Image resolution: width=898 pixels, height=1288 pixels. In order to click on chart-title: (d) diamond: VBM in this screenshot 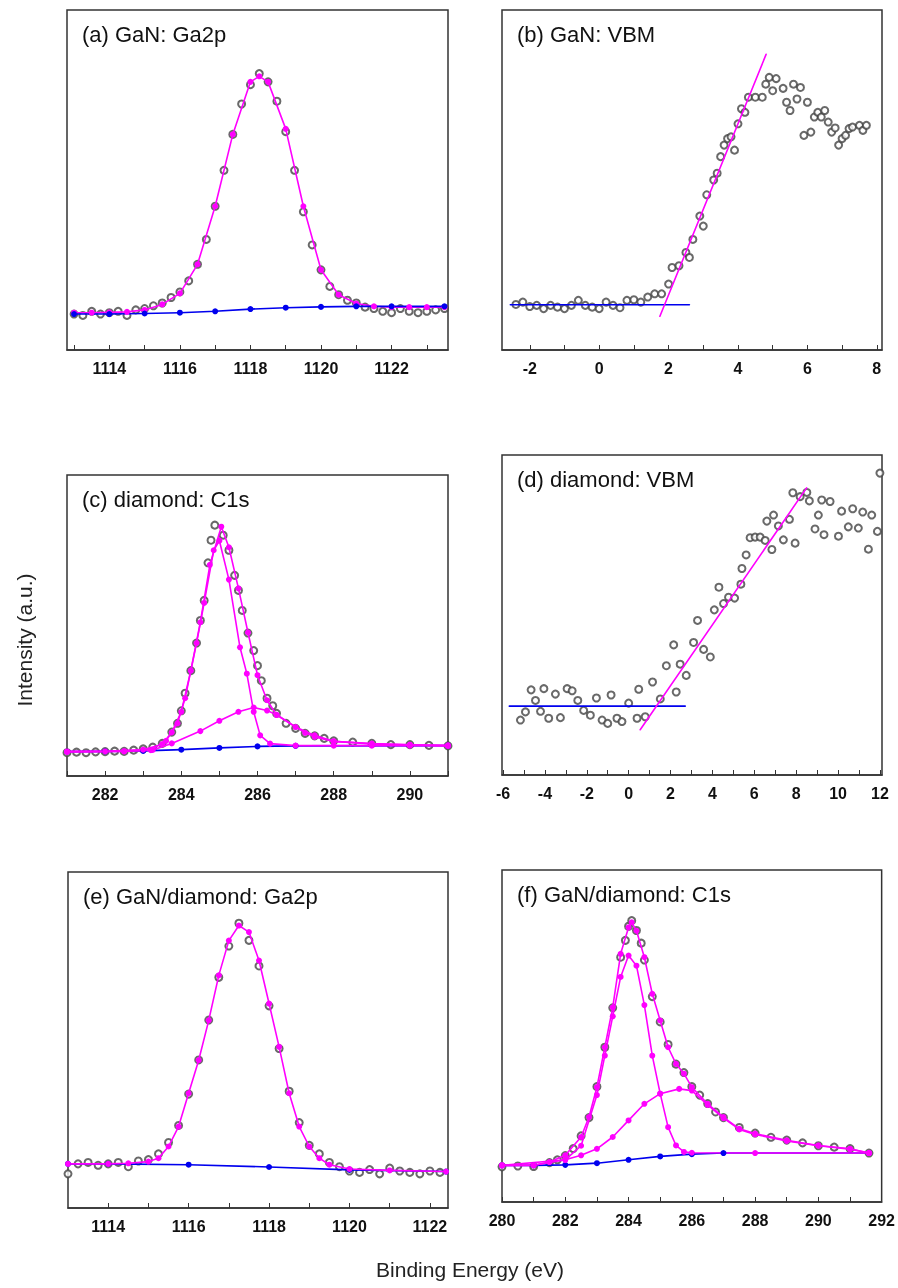, I will do `click(606, 479)`.